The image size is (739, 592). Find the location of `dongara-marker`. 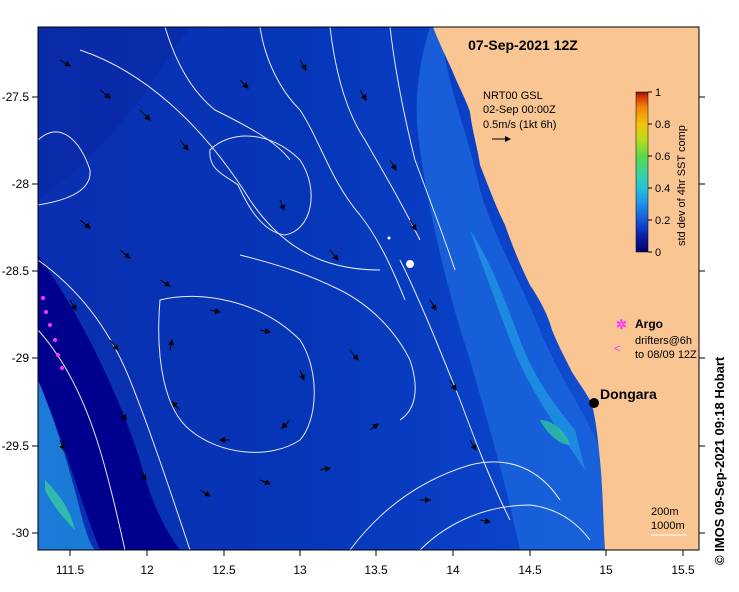

dongara-marker is located at coordinates (594, 403).